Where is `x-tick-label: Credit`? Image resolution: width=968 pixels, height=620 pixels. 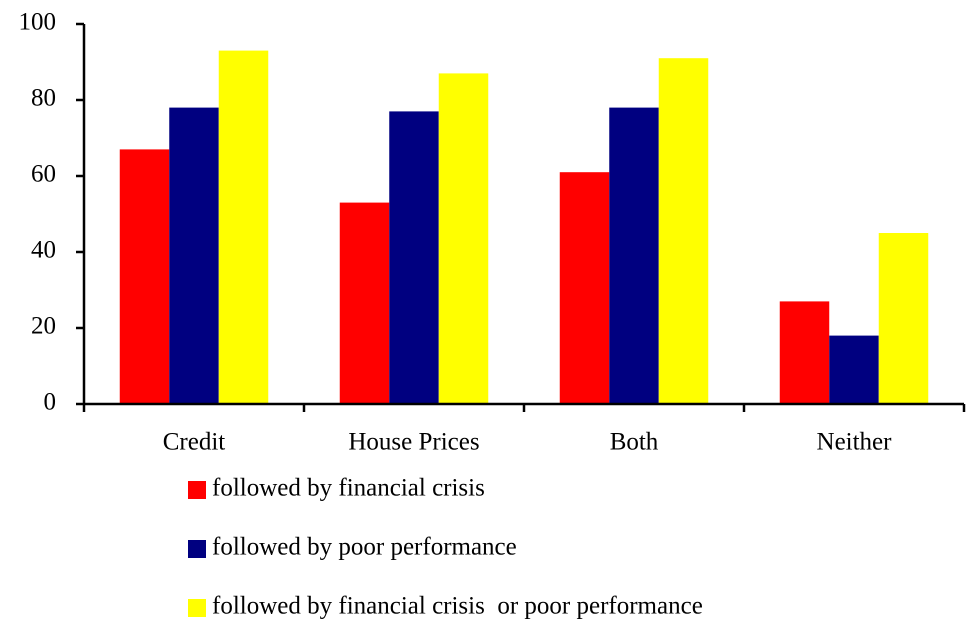
x-tick-label: Credit is located at coordinates (194, 442).